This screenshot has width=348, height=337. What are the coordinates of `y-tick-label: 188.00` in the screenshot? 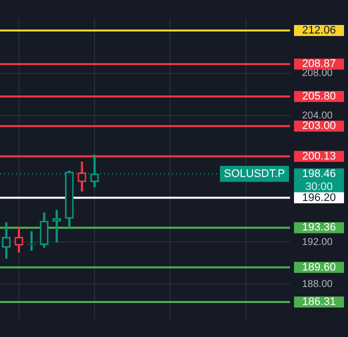 It's located at (318, 284).